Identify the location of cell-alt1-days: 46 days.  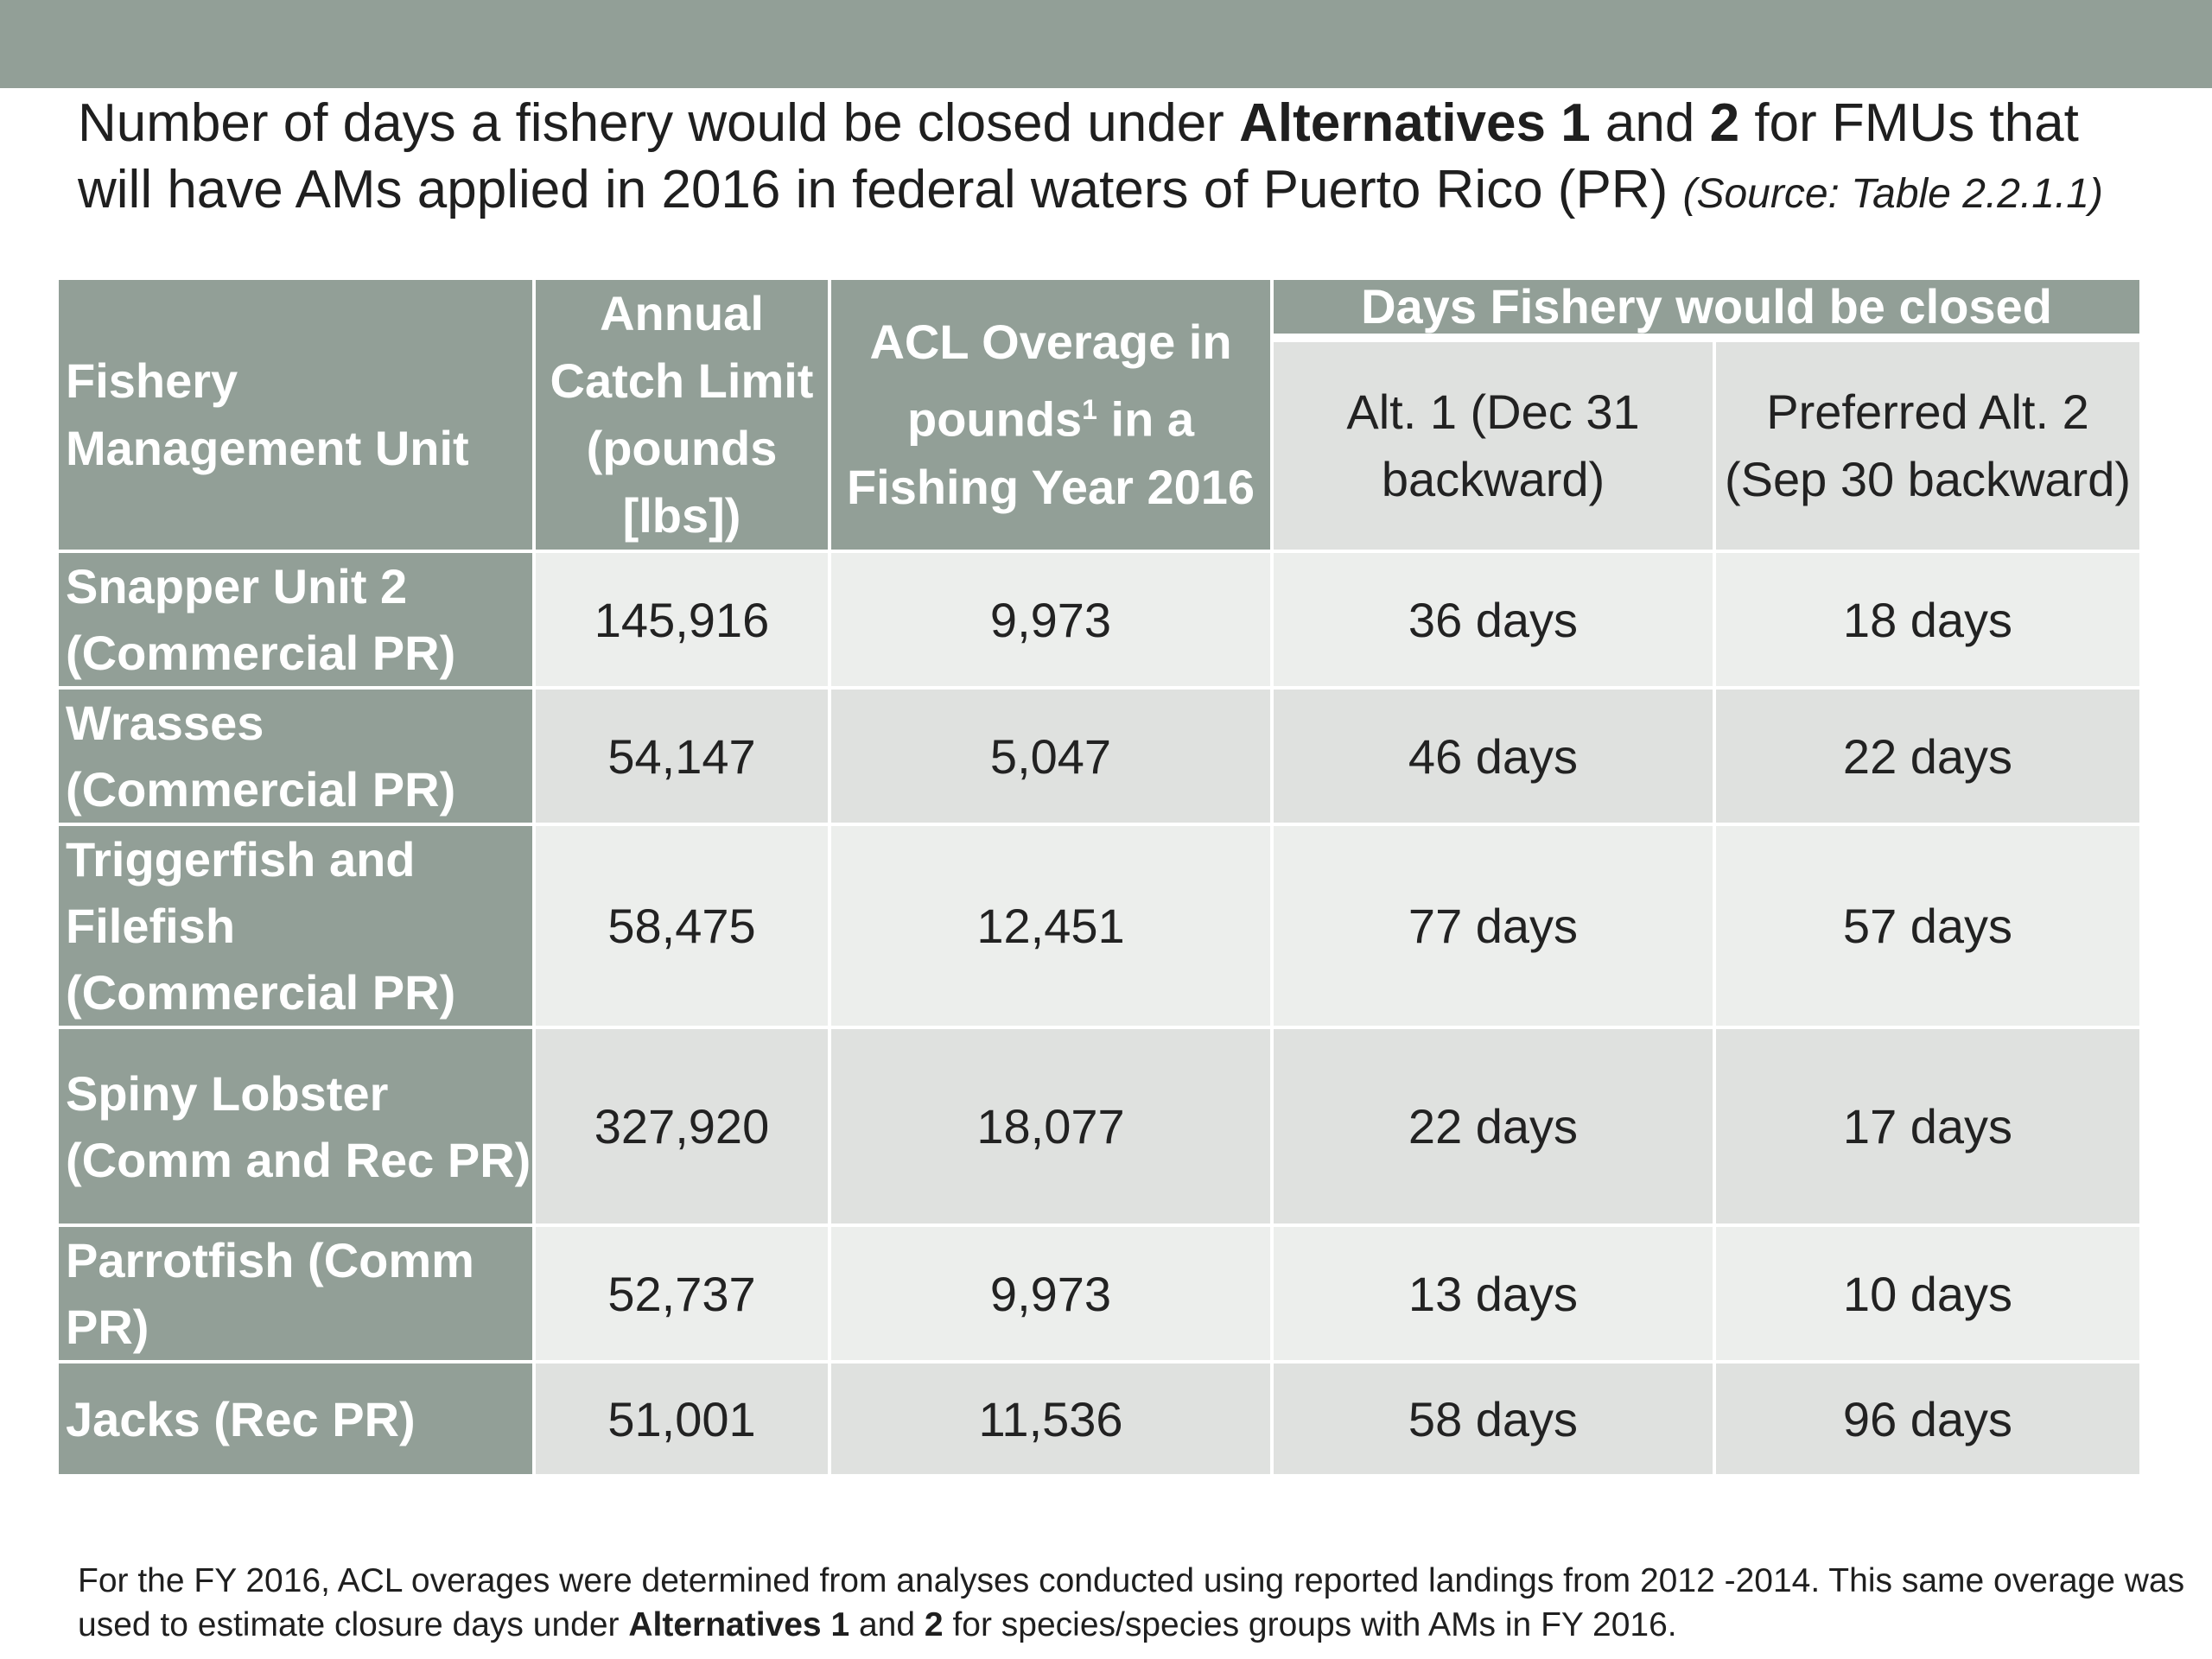
(1493, 756).